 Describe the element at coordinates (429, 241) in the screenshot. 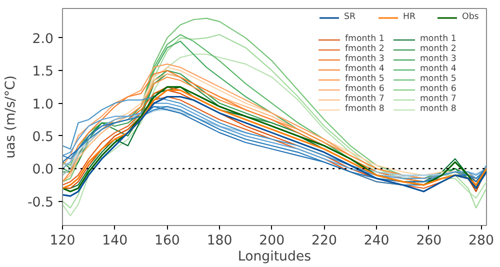

I see `x-tick-label: 260` at that location.